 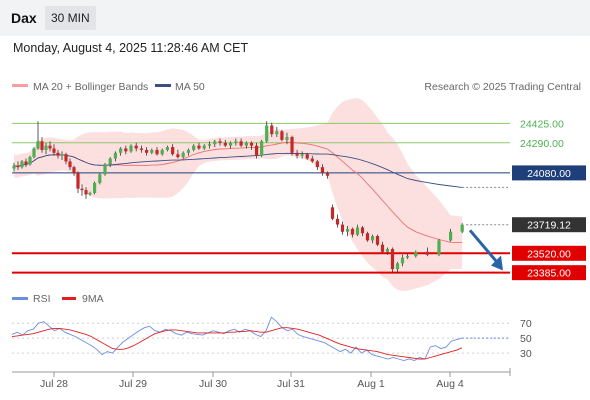 I want to click on support_2-level-tag, so click(x=549, y=273).